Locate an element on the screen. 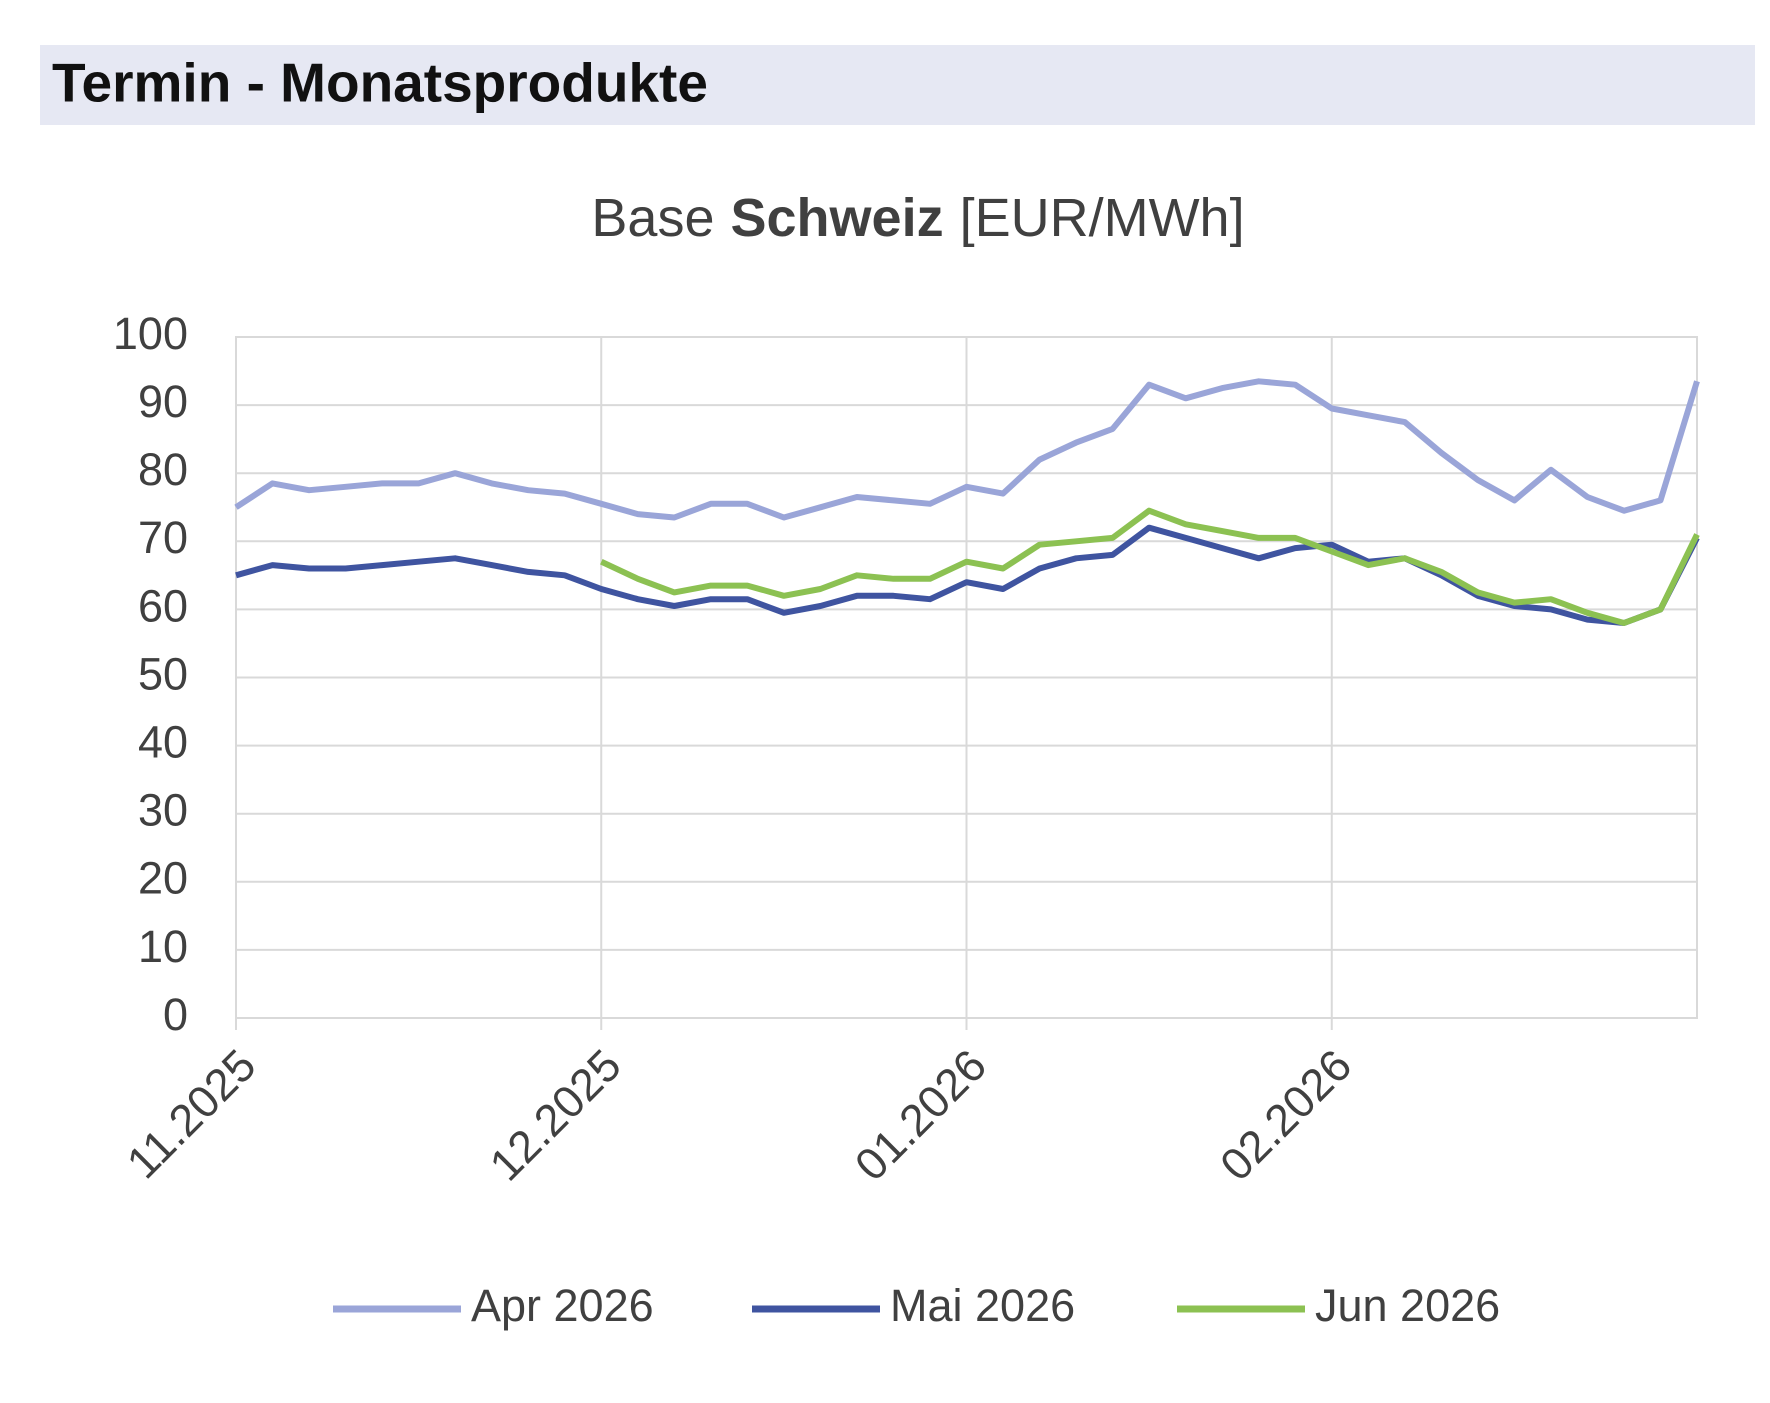 The height and width of the screenshot is (1403, 1770). title-part: Base is located at coordinates (652, 218).